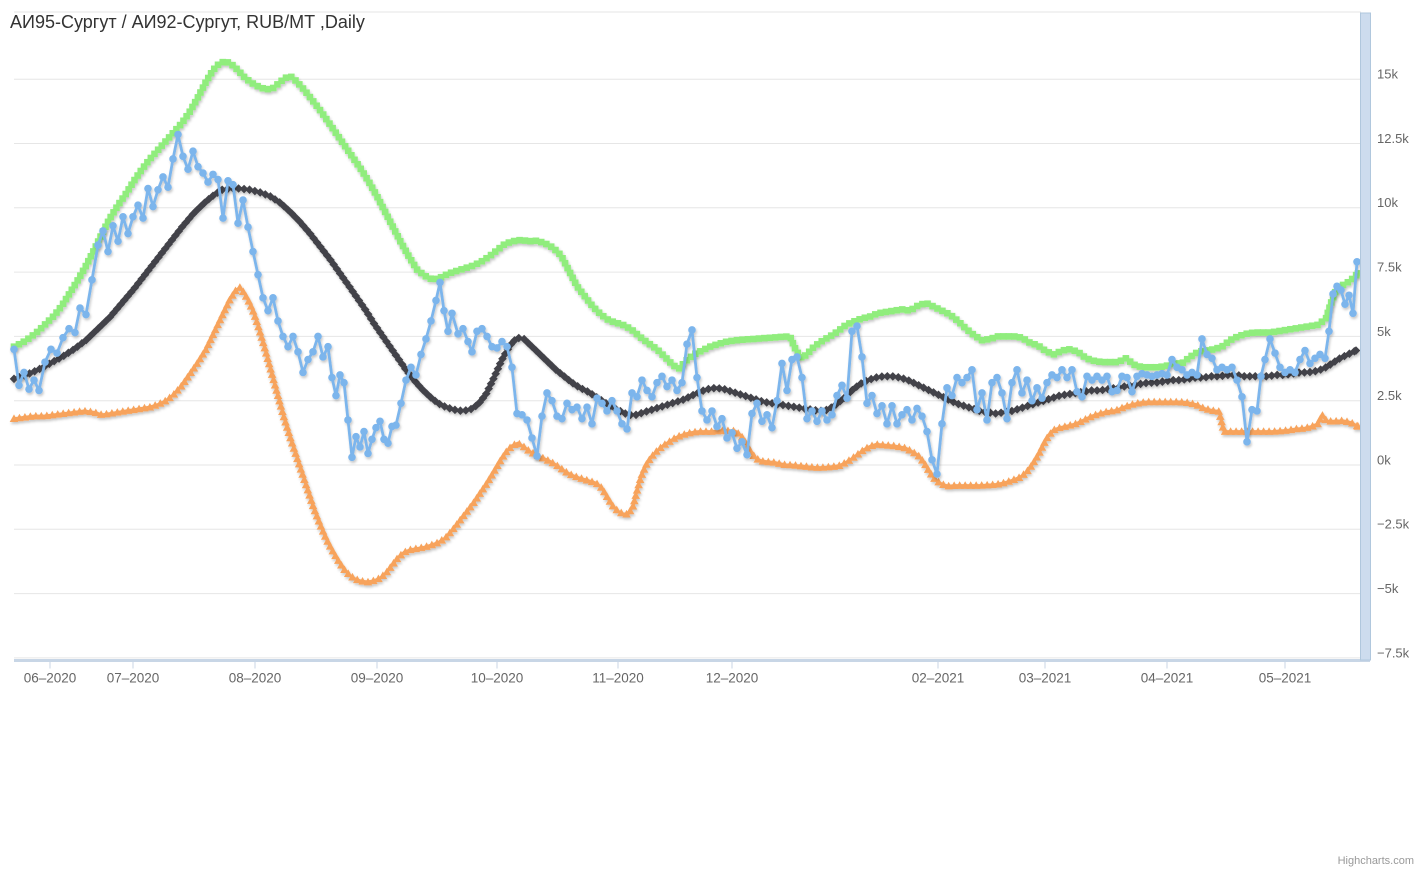 The image size is (1427, 883). What do you see at coordinates (50, 678) in the screenshot?
I see `x-axis-label: 06–2020` at bounding box center [50, 678].